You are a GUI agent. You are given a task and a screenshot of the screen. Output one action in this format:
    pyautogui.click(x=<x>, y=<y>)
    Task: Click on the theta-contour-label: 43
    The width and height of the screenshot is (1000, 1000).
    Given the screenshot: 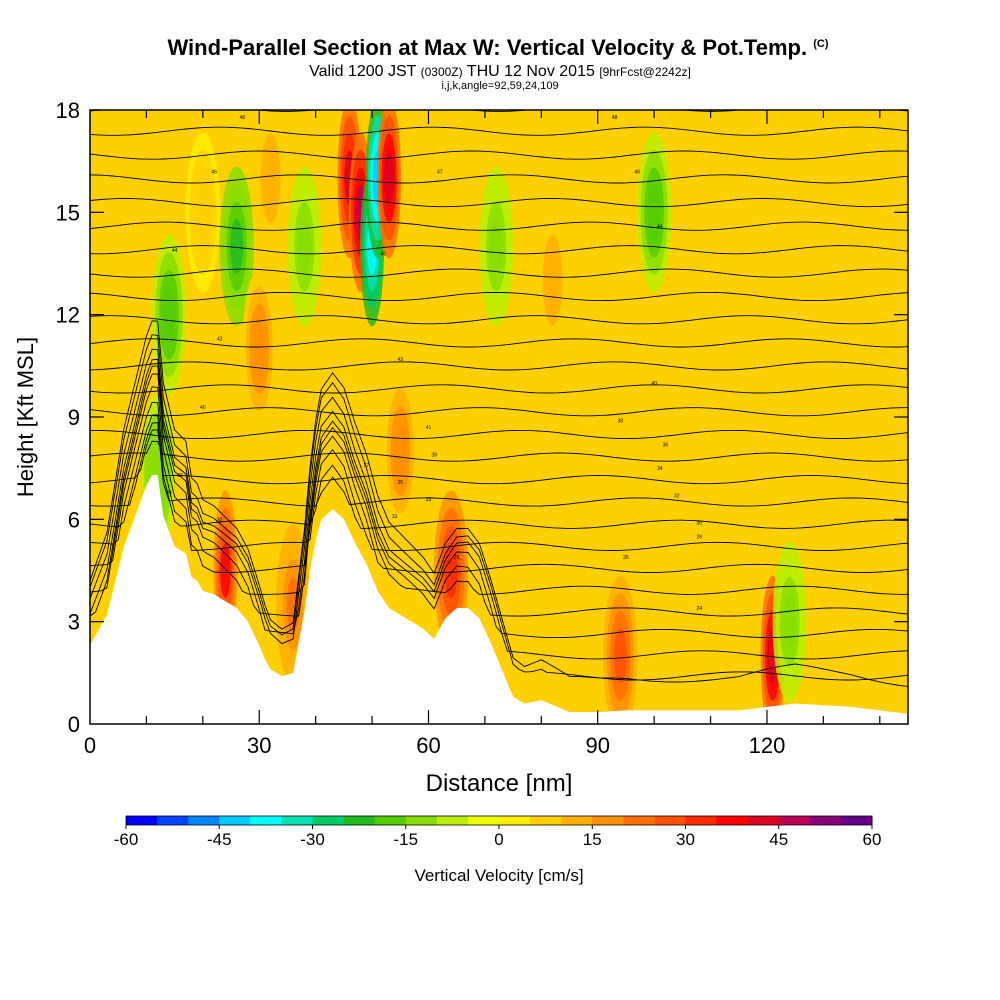 What is the action you would take?
    pyautogui.click(x=400, y=360)
    